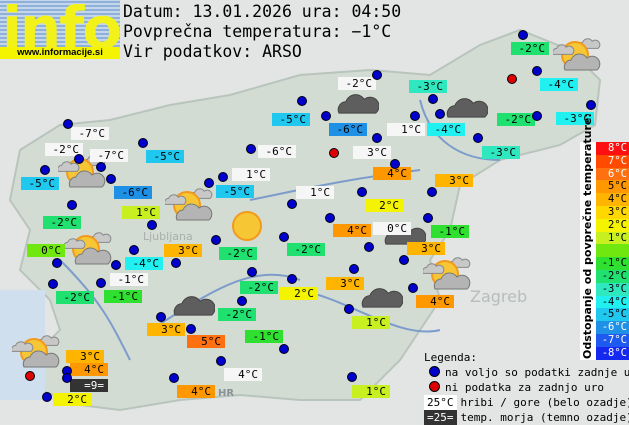  I want to click on legend-missing: ni podatka za zadnjo uro, so click(526, 387).